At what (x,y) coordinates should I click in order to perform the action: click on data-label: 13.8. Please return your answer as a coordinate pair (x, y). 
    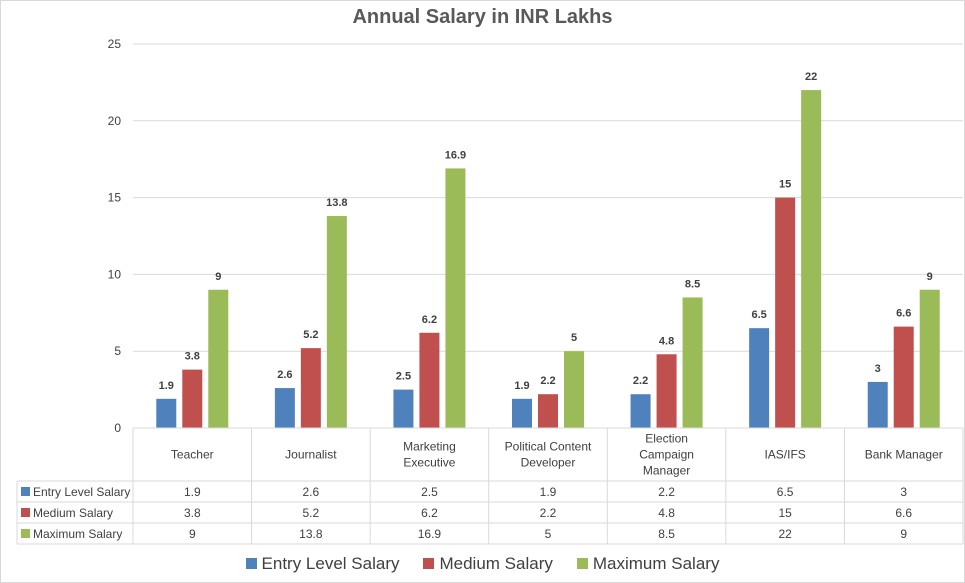
    Looking at the image, I should click on (336, 203).